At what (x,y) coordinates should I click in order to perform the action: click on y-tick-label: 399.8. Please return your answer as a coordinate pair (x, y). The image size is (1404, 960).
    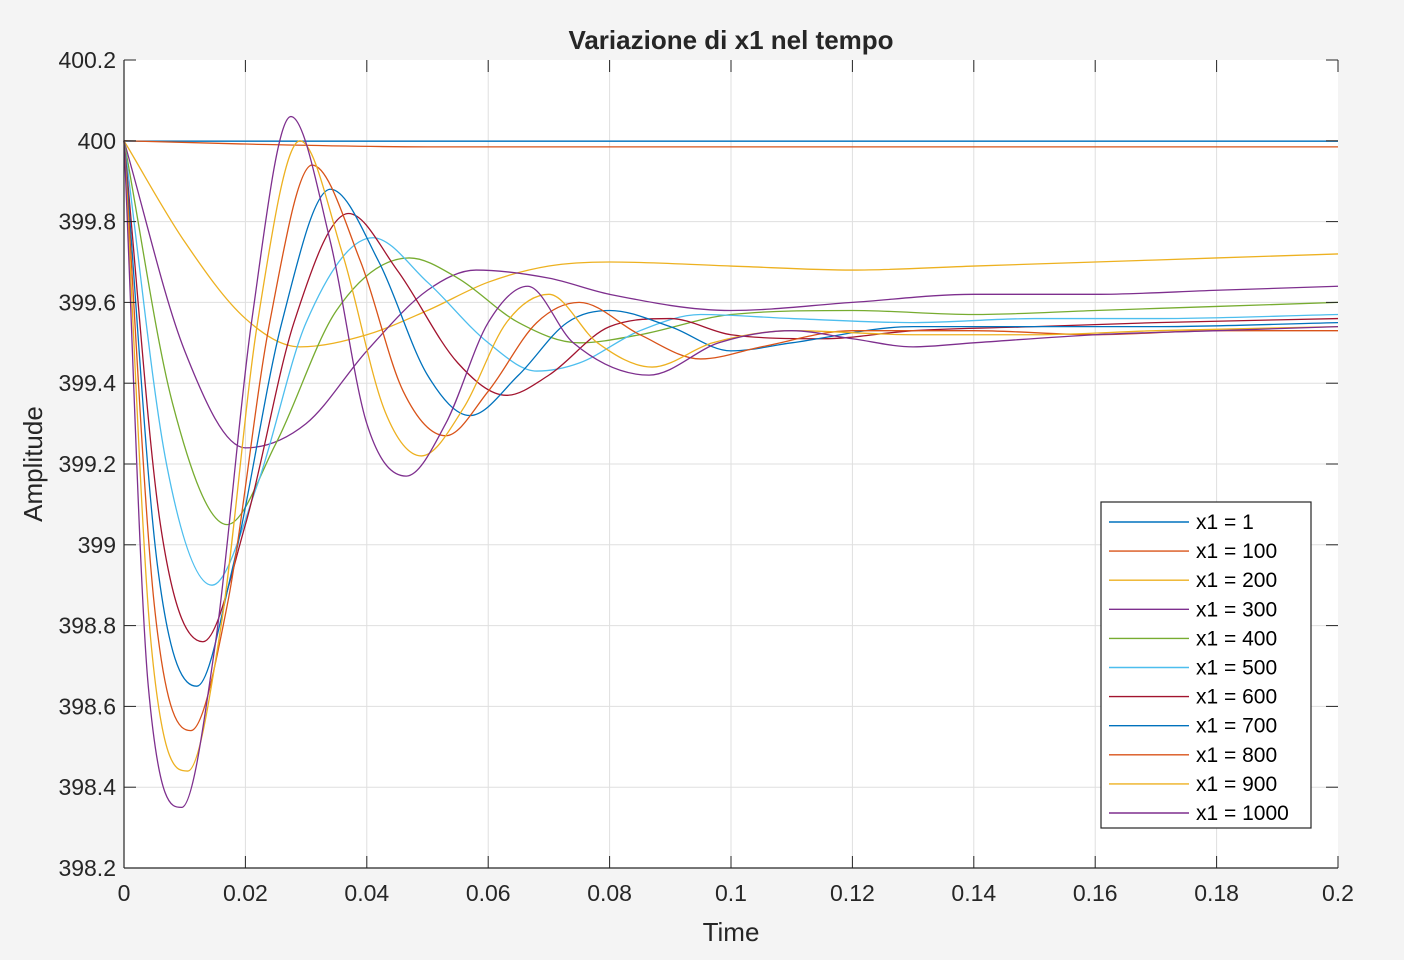
    Looking at the image, I should click on (87, 222).